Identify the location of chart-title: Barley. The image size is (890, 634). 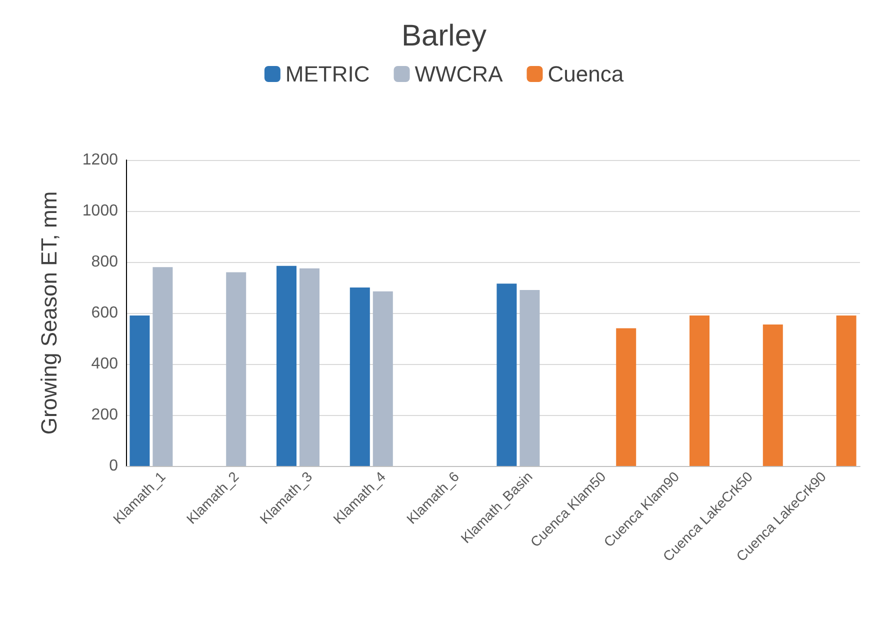
(444, 36).